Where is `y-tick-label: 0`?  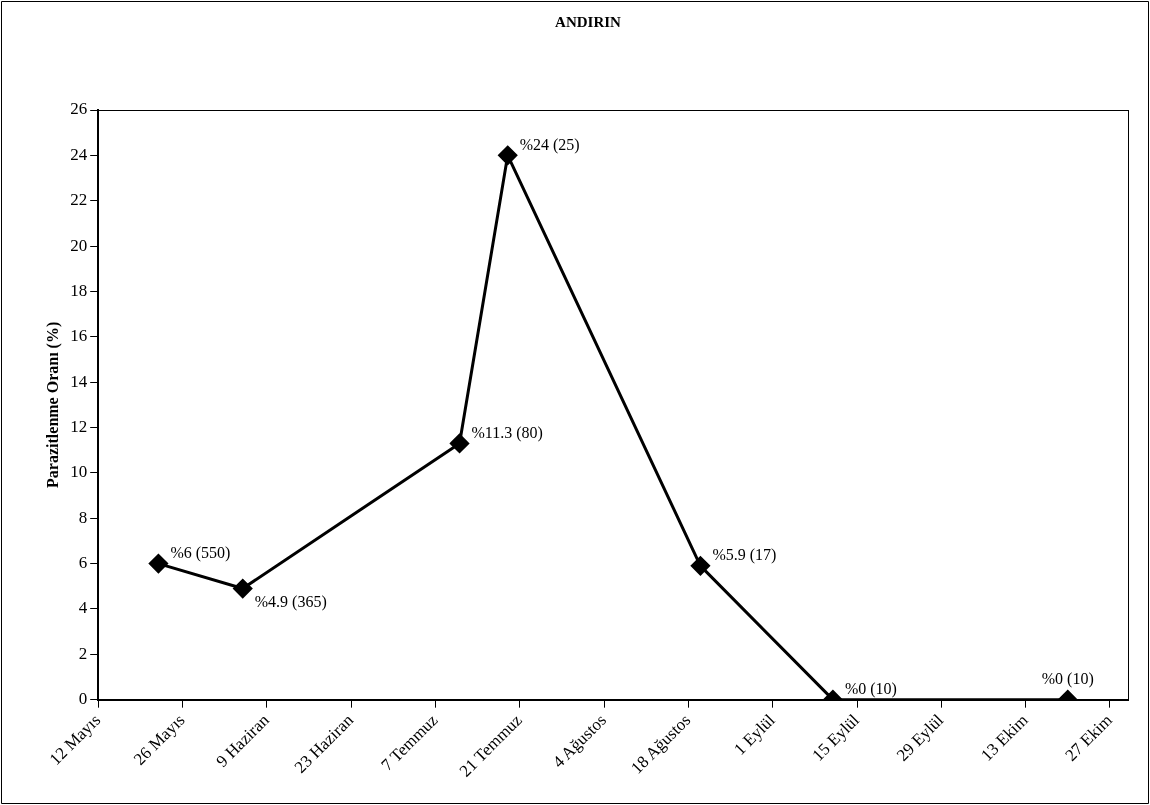 y-tick-label: 0 is located at coordinates (83, 699).